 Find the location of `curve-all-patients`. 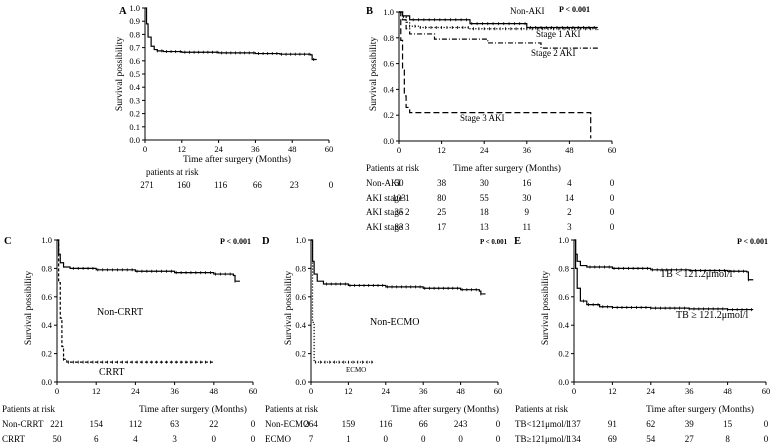

curve-all-patients is located at coordinates (231, 34).